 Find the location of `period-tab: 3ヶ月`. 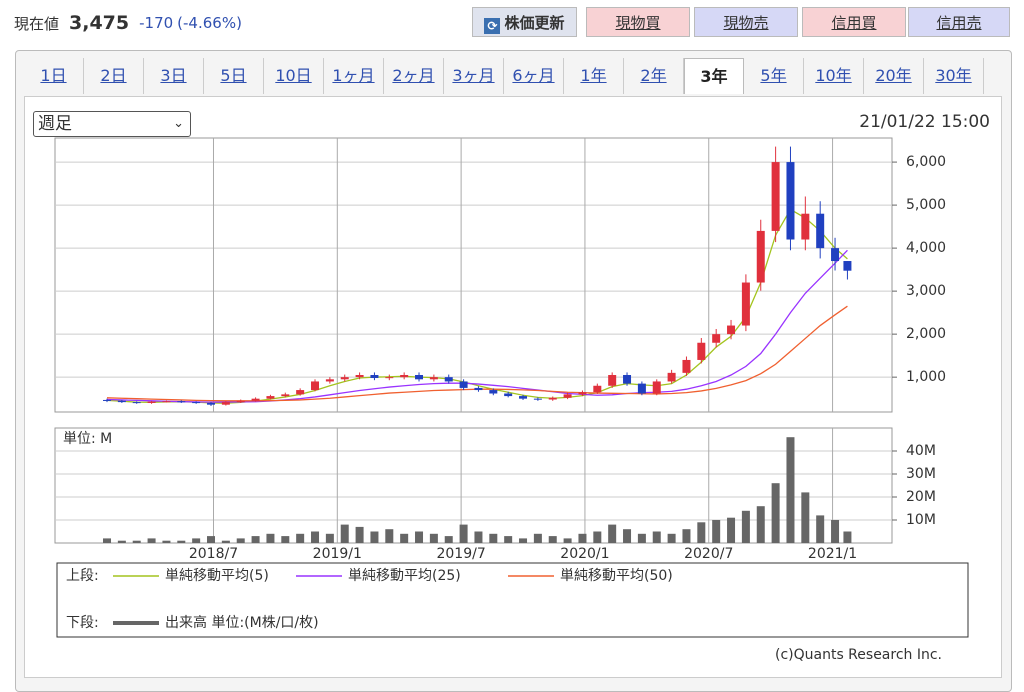

period-tab: 3ヶ月 is located at coordinates (474, 76).